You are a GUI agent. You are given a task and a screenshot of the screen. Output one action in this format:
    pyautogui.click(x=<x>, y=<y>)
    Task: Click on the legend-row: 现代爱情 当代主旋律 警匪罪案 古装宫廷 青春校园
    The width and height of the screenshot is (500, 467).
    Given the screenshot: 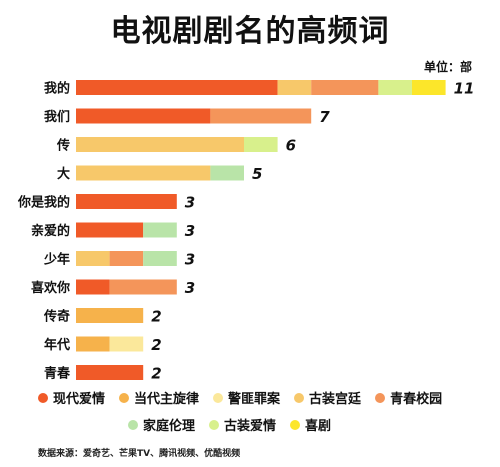 What is the action you would take?
    pyautogui.click(x=258, y=397)
    